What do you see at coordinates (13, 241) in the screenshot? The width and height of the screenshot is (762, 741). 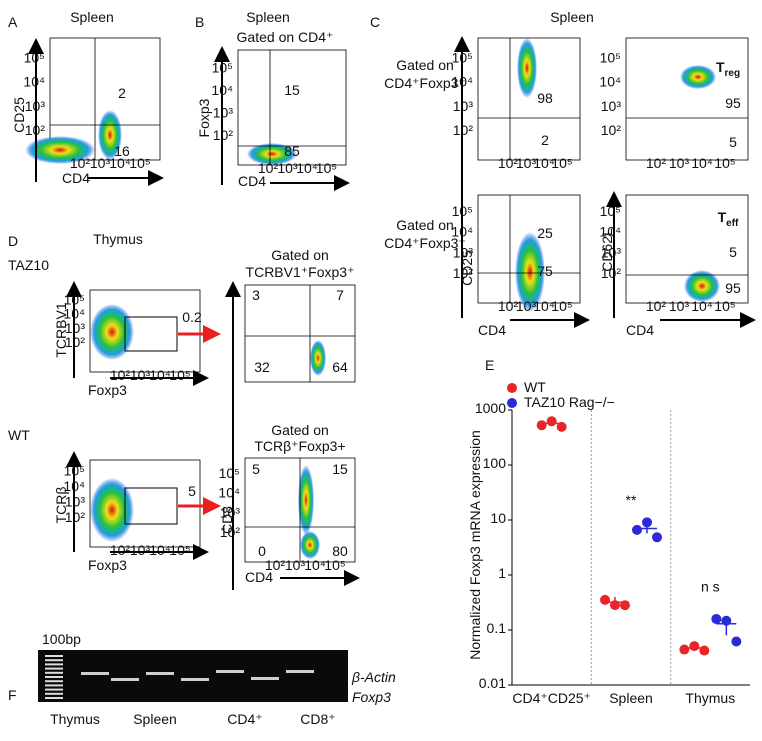 I see `panel-label: D` at bounding box center [13, 241].